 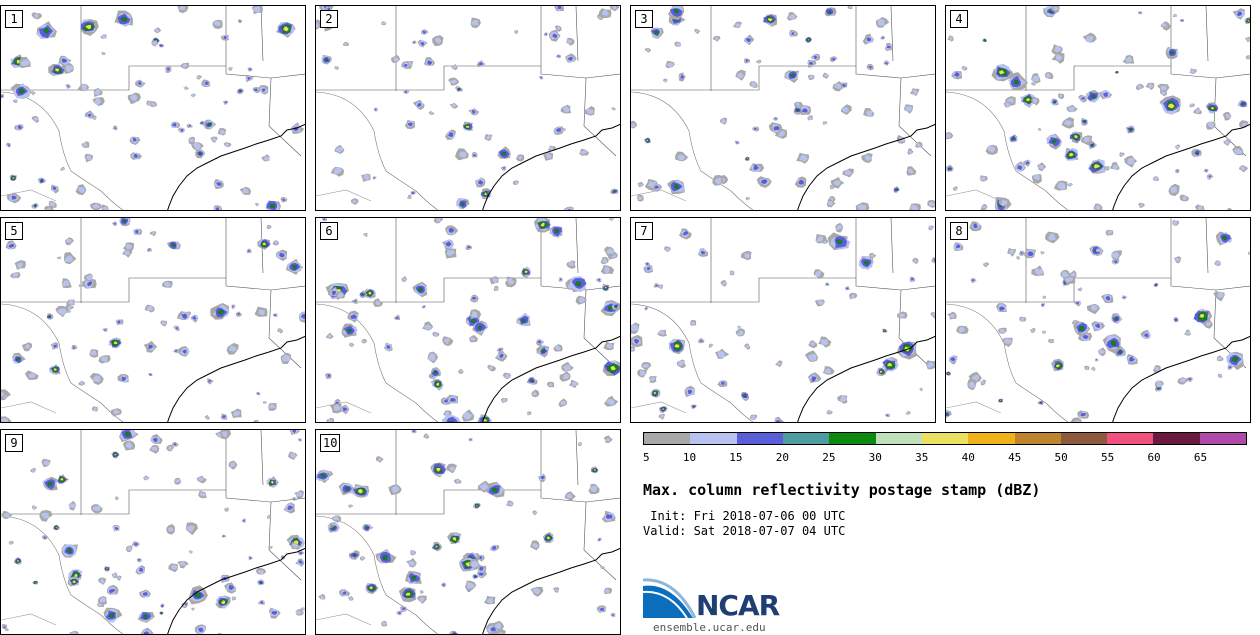 I want to click on panel-number: 4, so click(x=959, y=19).